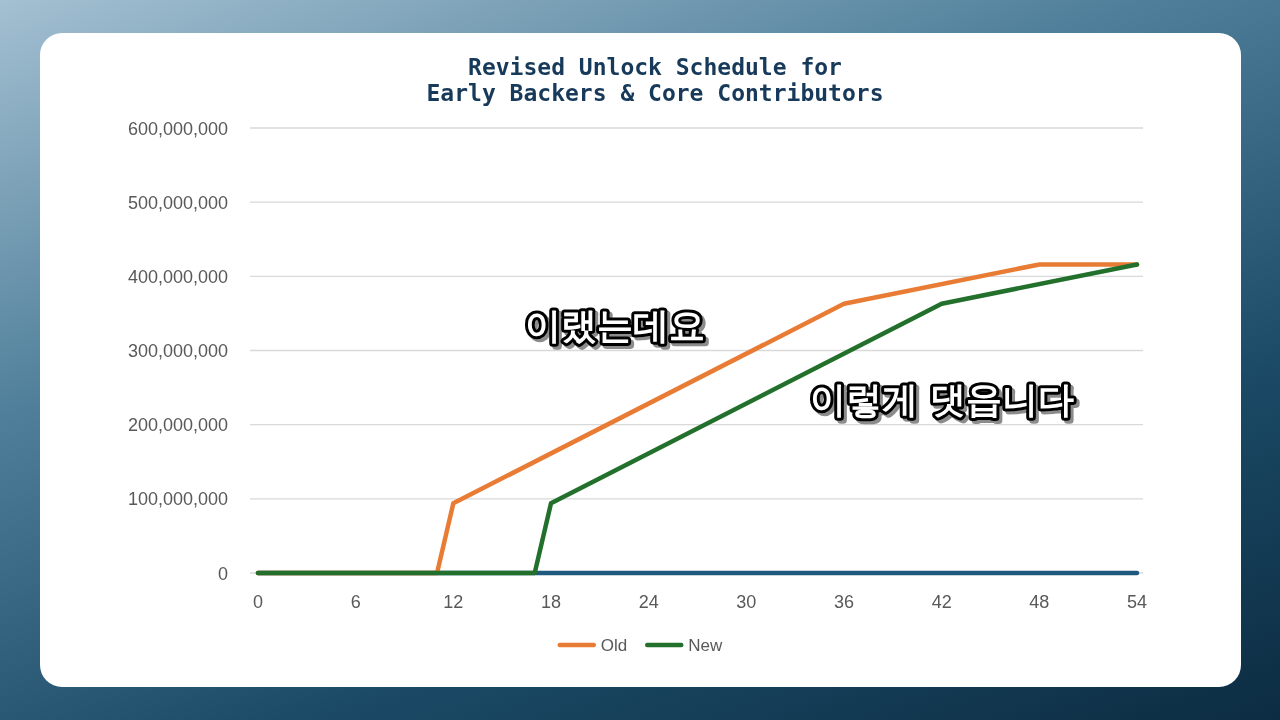  What do you see at coordinates (177, 351) in the screenshot?
I see `y-tick-label: 300,000,000` at bounding box center [177, 351].